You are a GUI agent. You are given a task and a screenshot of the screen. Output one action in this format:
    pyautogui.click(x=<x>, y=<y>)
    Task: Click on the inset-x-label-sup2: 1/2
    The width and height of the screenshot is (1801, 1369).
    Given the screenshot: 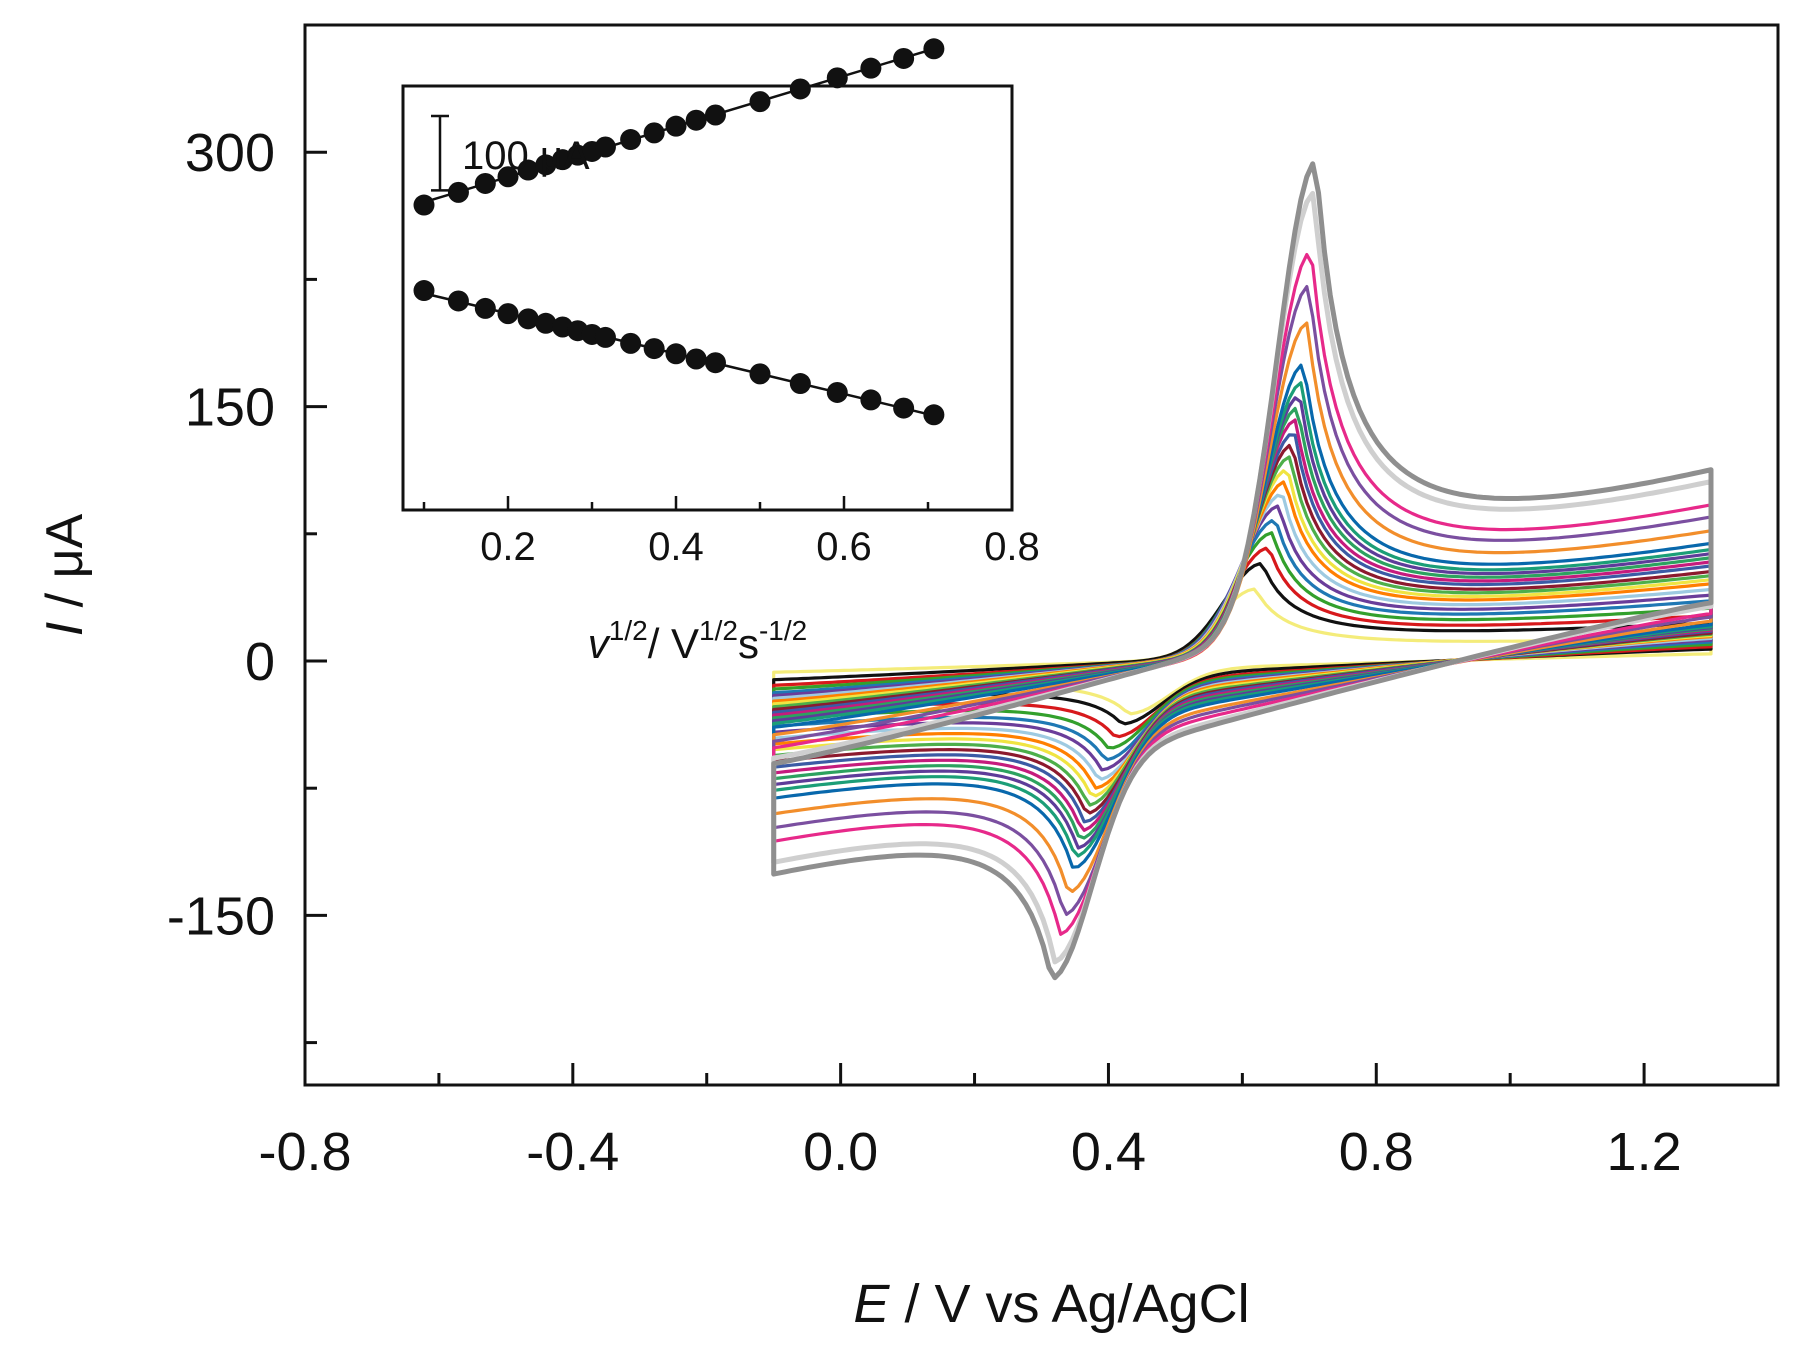 What is the action you would take?
    pyautogui.click(x=718, y=630)
    